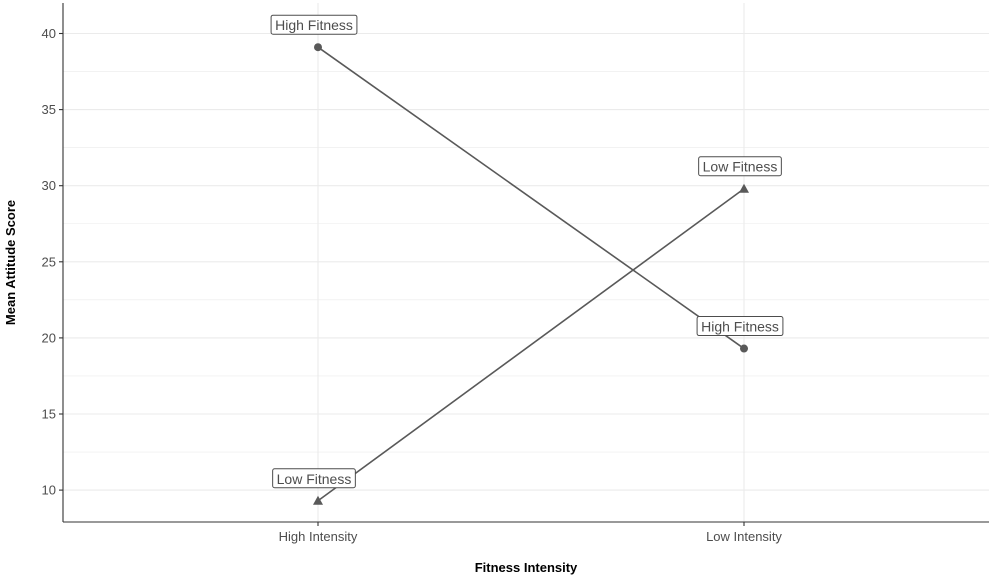 This screenshot has width=999, height=576. Describe the element at coordinates (10, 262) in the screenshot. I see `y-axis-title: Mean Attitude Score` at that location.